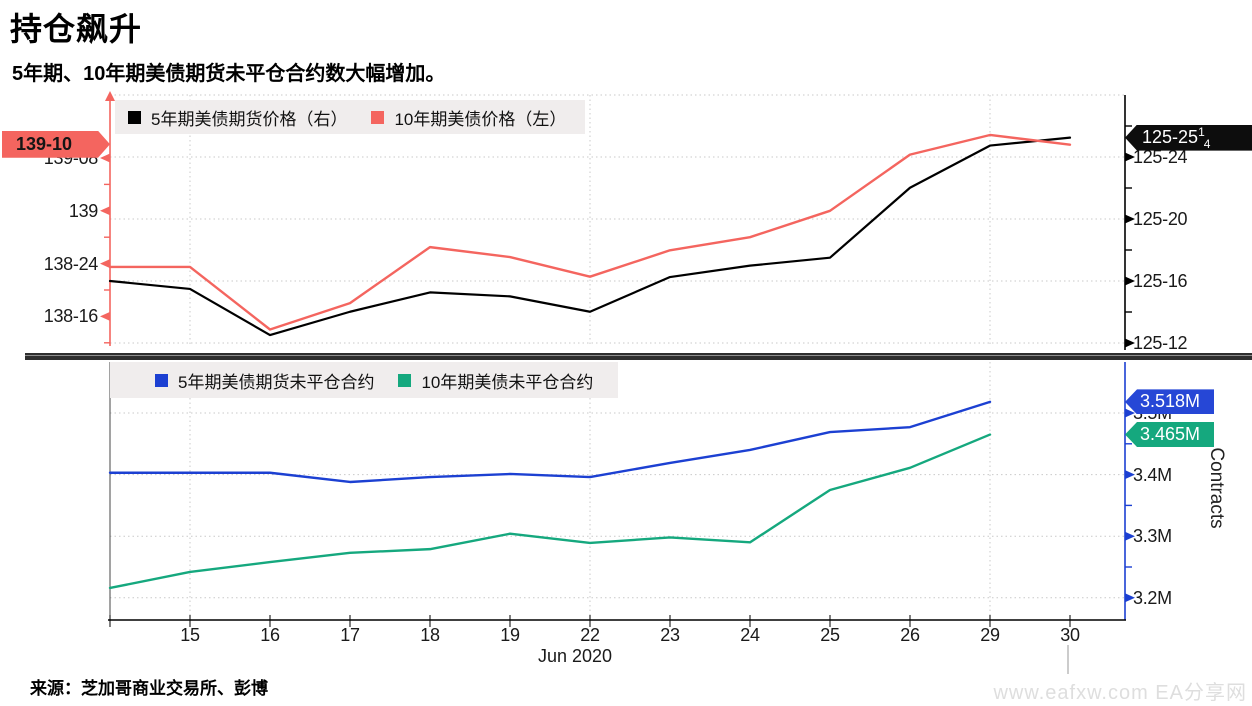 This screenshot has width=1252, height=706. Describe the element at coordinates (480, 119) in the screenshot. I see `legend-label-10y-price: 10年期美债价格（左）` at that location.